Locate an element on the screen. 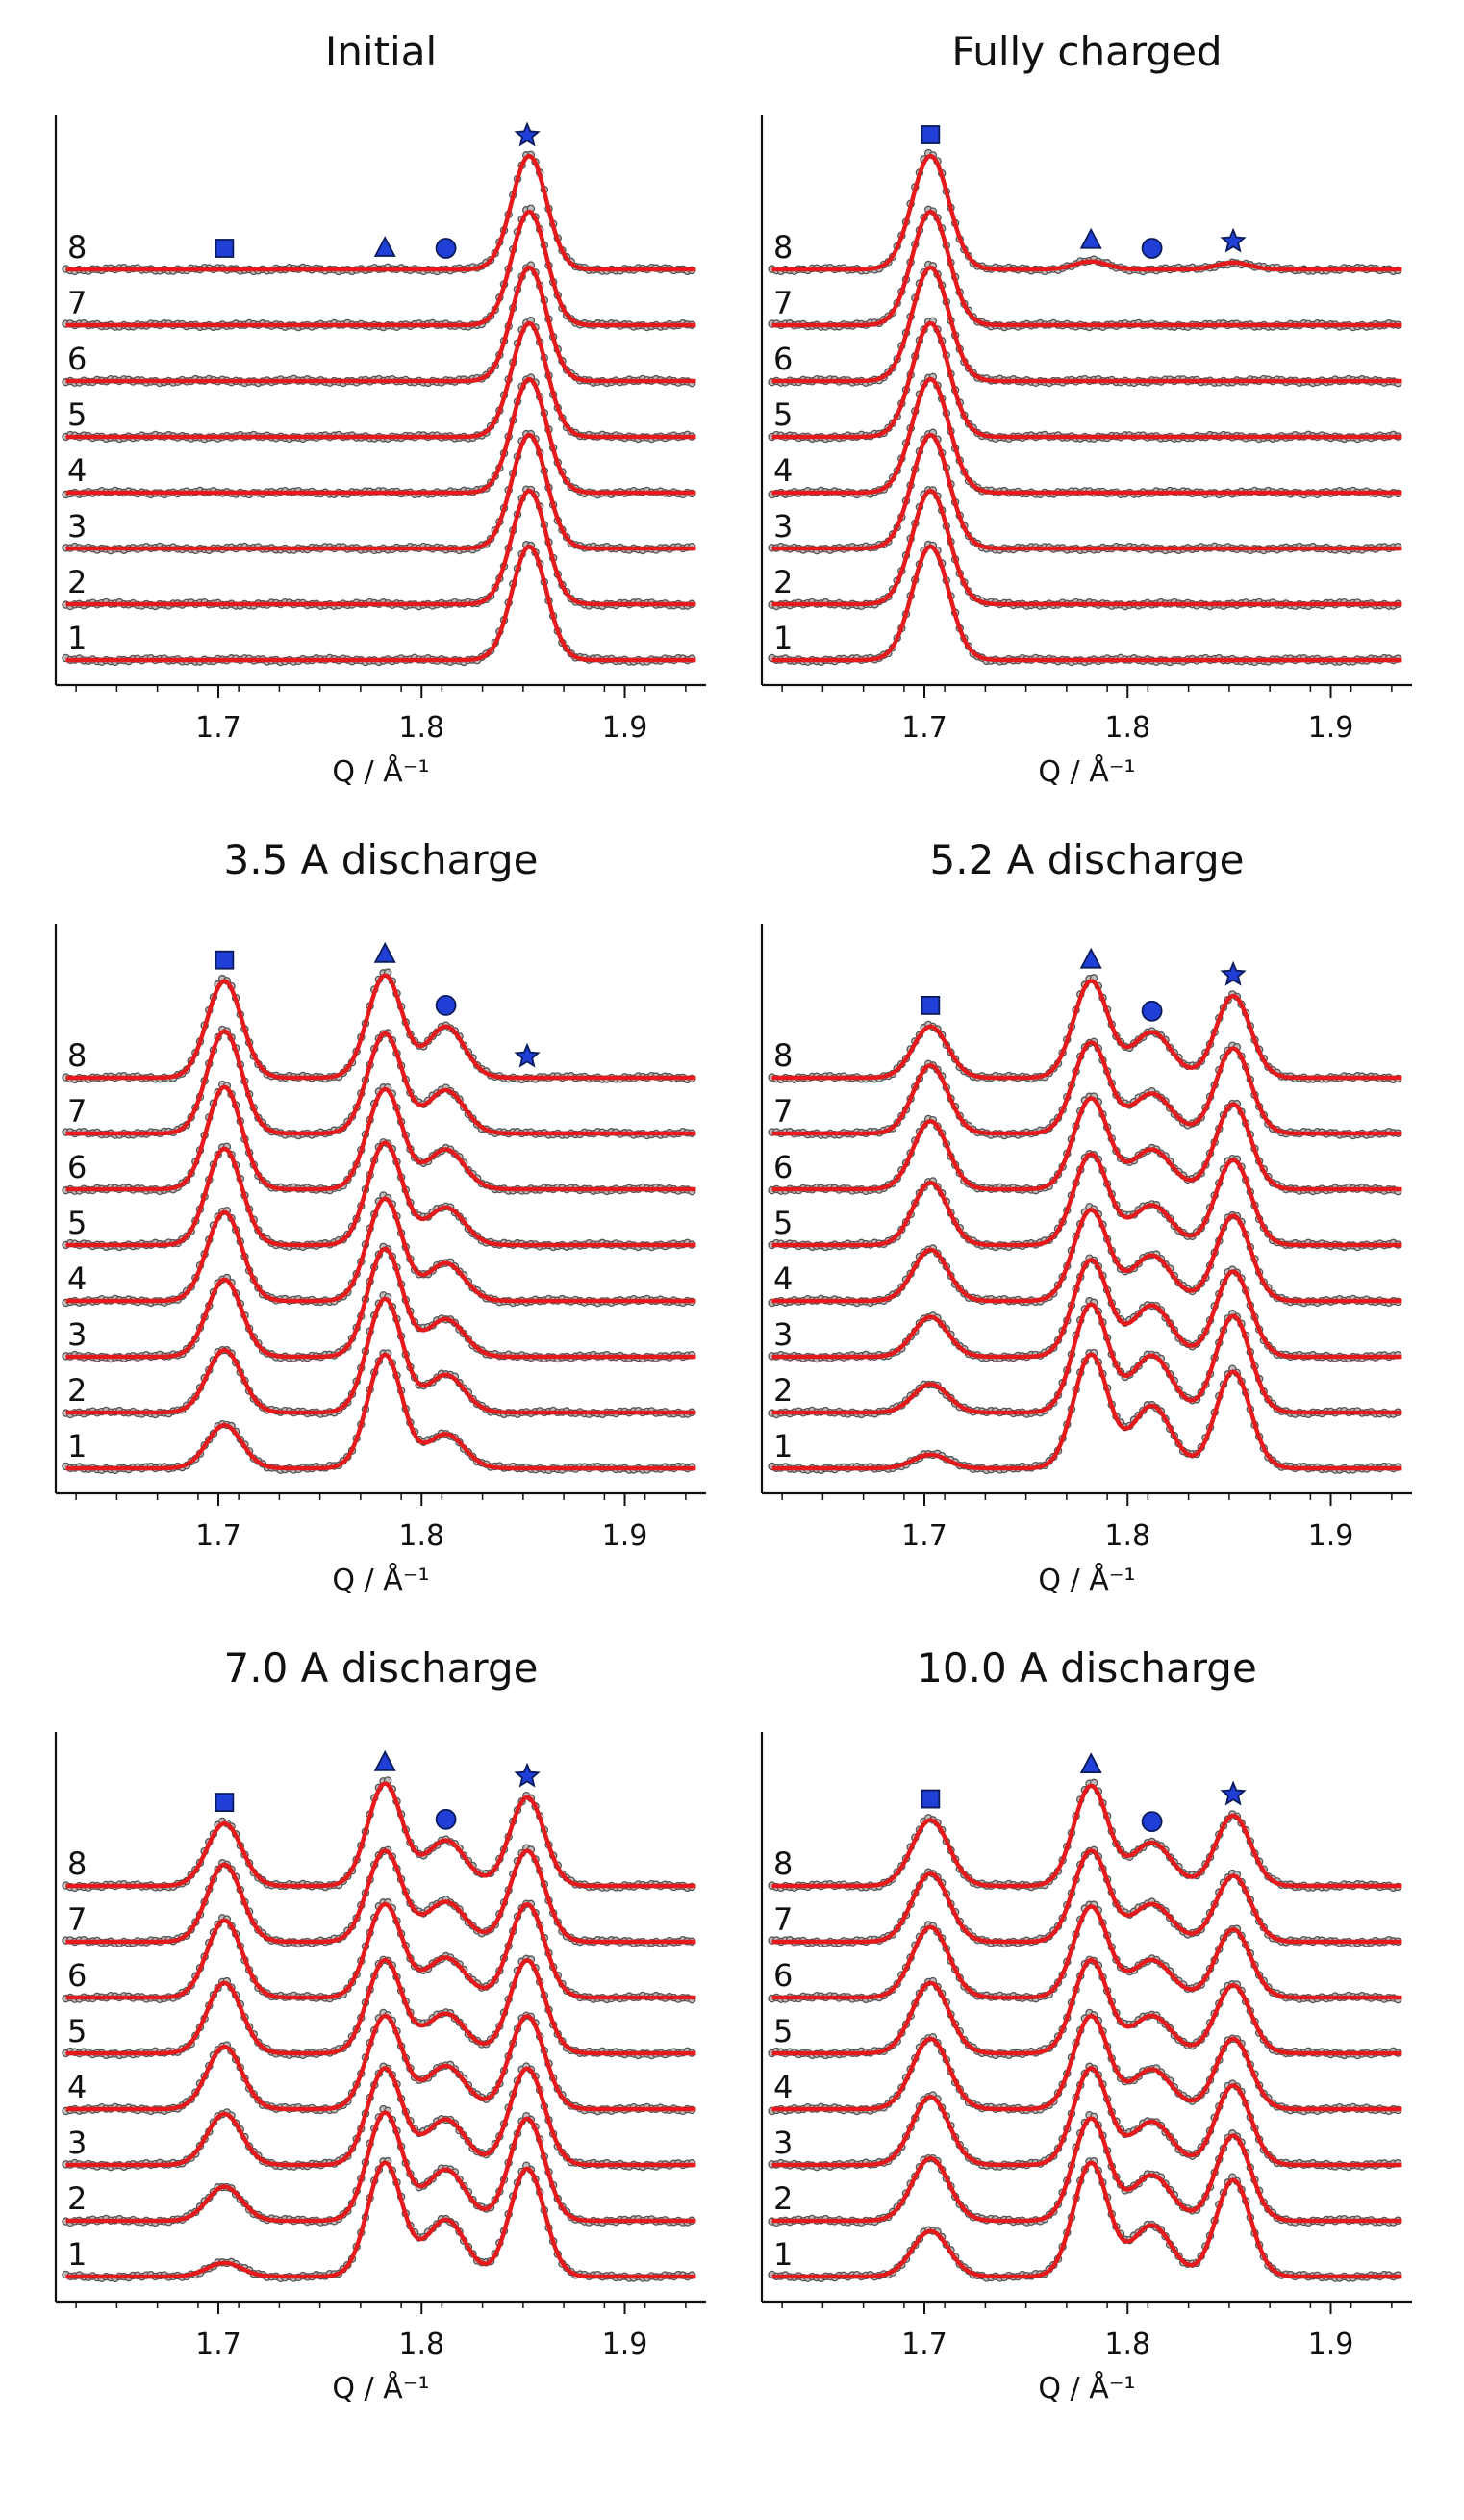 The height and width of the screenshot is (2520, 1464). panel-title: 3.5 A discharge is located at coordinates (381, 860).